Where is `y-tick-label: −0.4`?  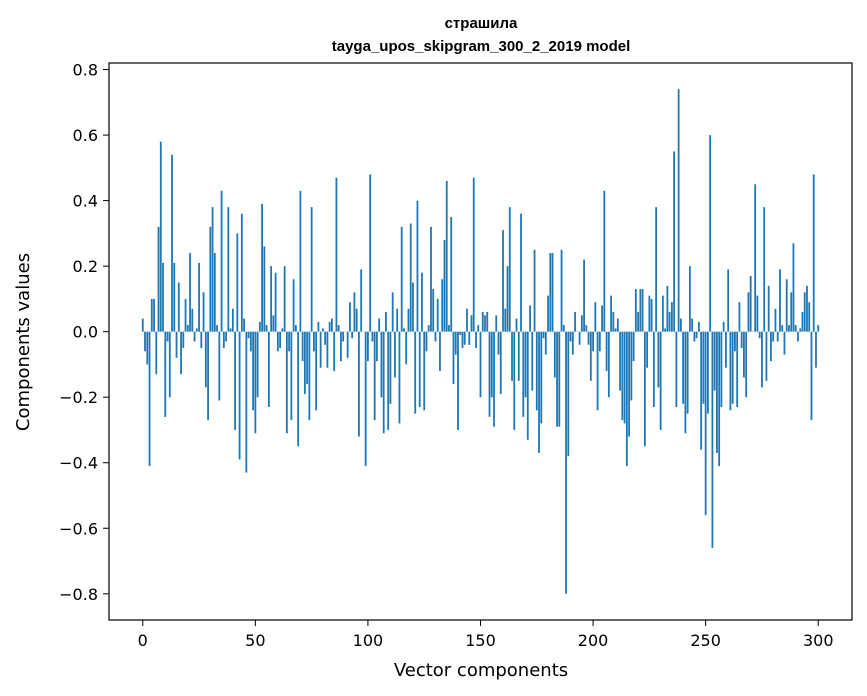
y-tick-label: −0.4 is located at coordinates (78, 463).